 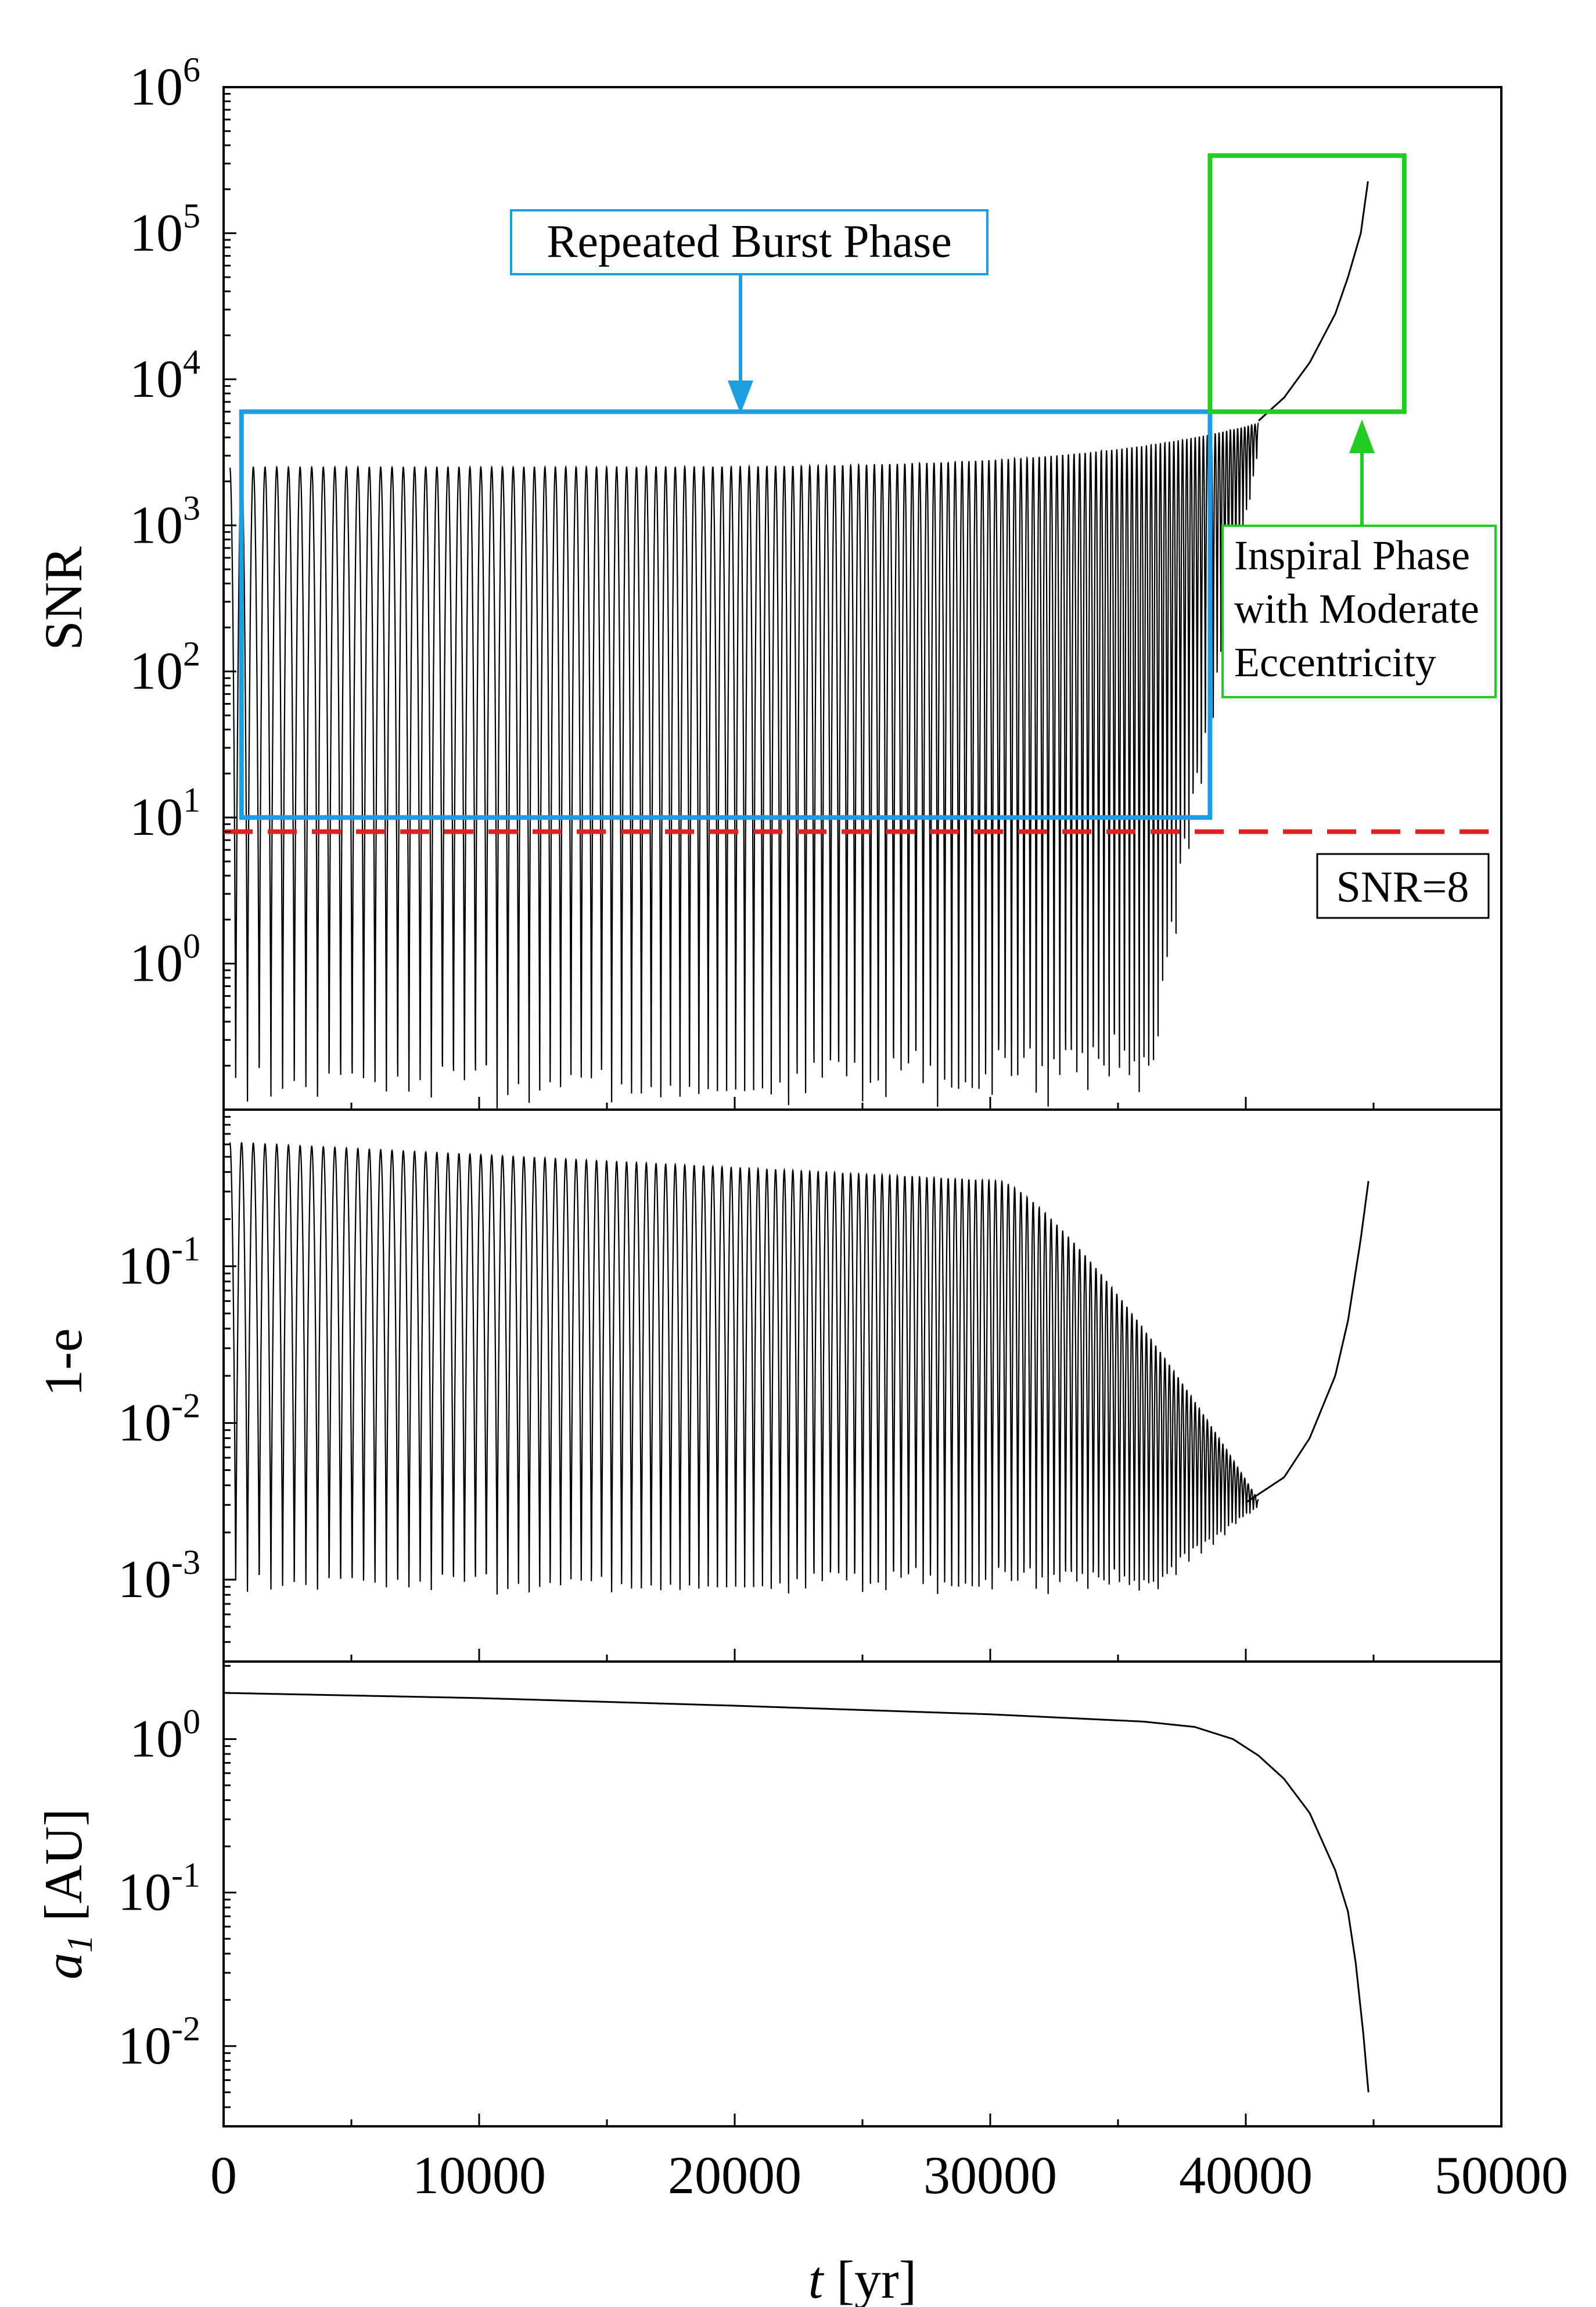 What do you see at coordinates (165, 813) in the screenshot?
I see `snr-ytick-label: 10¹` at bounding box center [165, 813].